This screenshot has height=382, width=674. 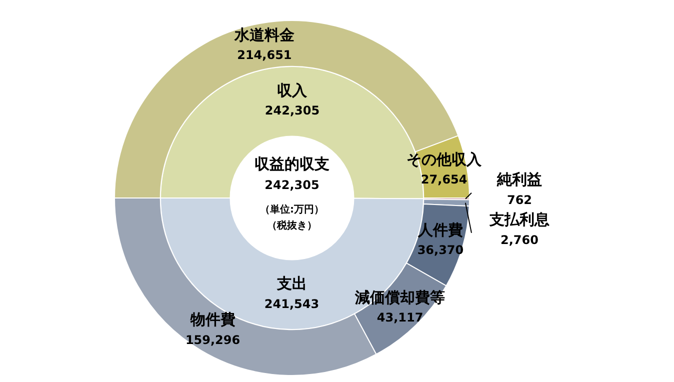 I want to click on data-label: 762, so click(x=519, y=199).